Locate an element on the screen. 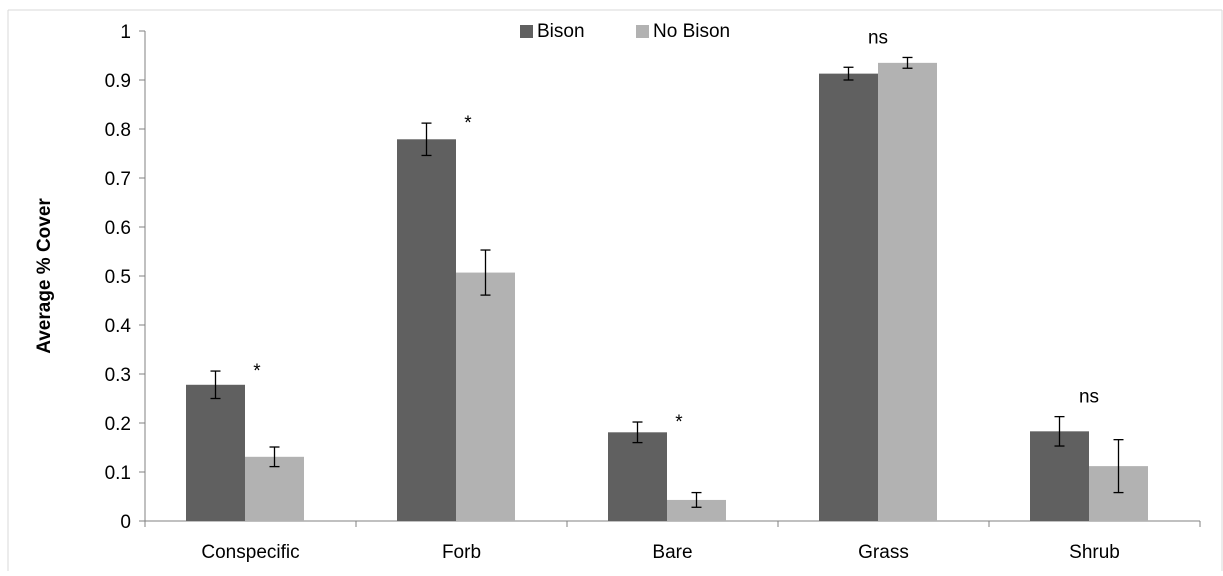 The height and width of the screenshot is (576, 1223). legend-label: No Bison is located at coordinates (691, 31).